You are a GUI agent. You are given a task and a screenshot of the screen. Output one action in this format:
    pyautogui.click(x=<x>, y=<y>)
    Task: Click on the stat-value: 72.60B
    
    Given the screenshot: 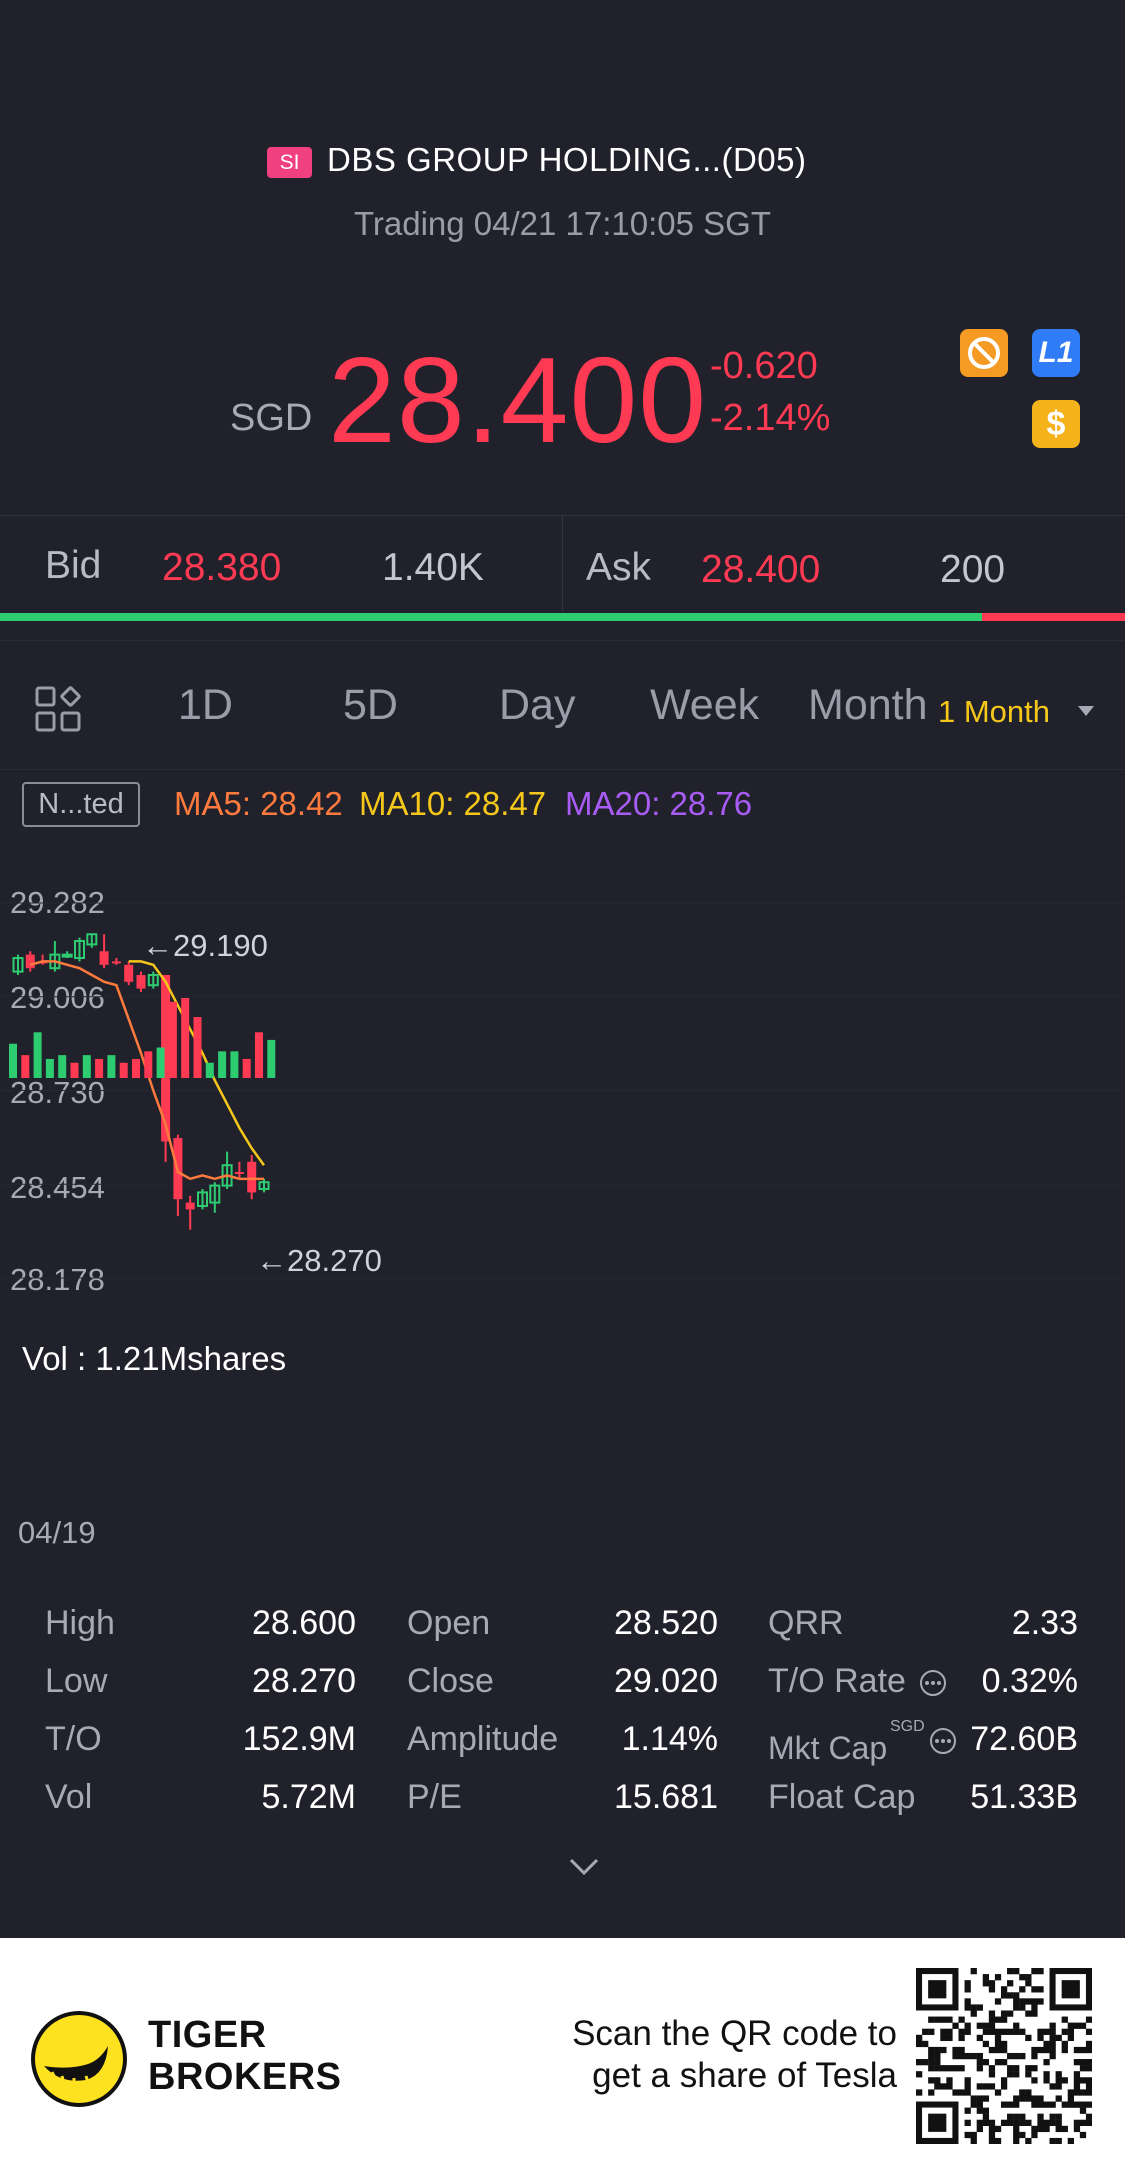 What is the action you would take?
    pyautogui.click(x=1024, y=1739)
    